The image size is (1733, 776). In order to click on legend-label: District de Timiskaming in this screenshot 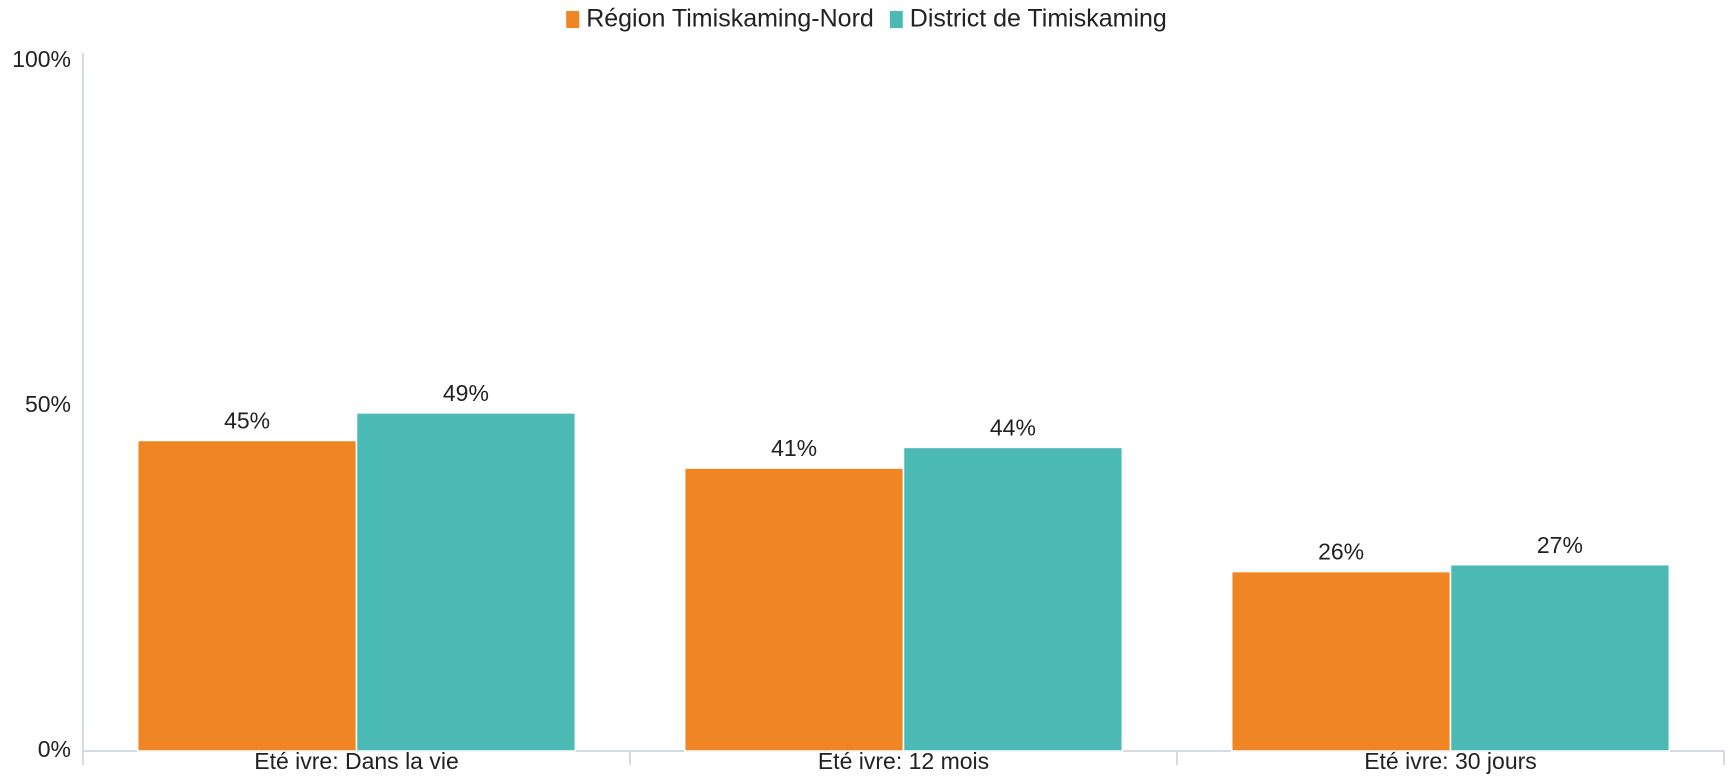, I will do `click(1038, 19)`.